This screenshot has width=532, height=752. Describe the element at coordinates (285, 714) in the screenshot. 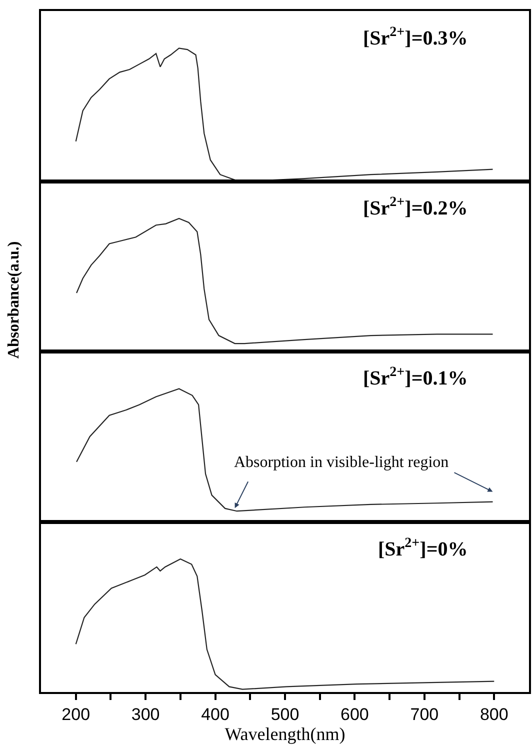

I see `x-tick-label: 500` at that location.